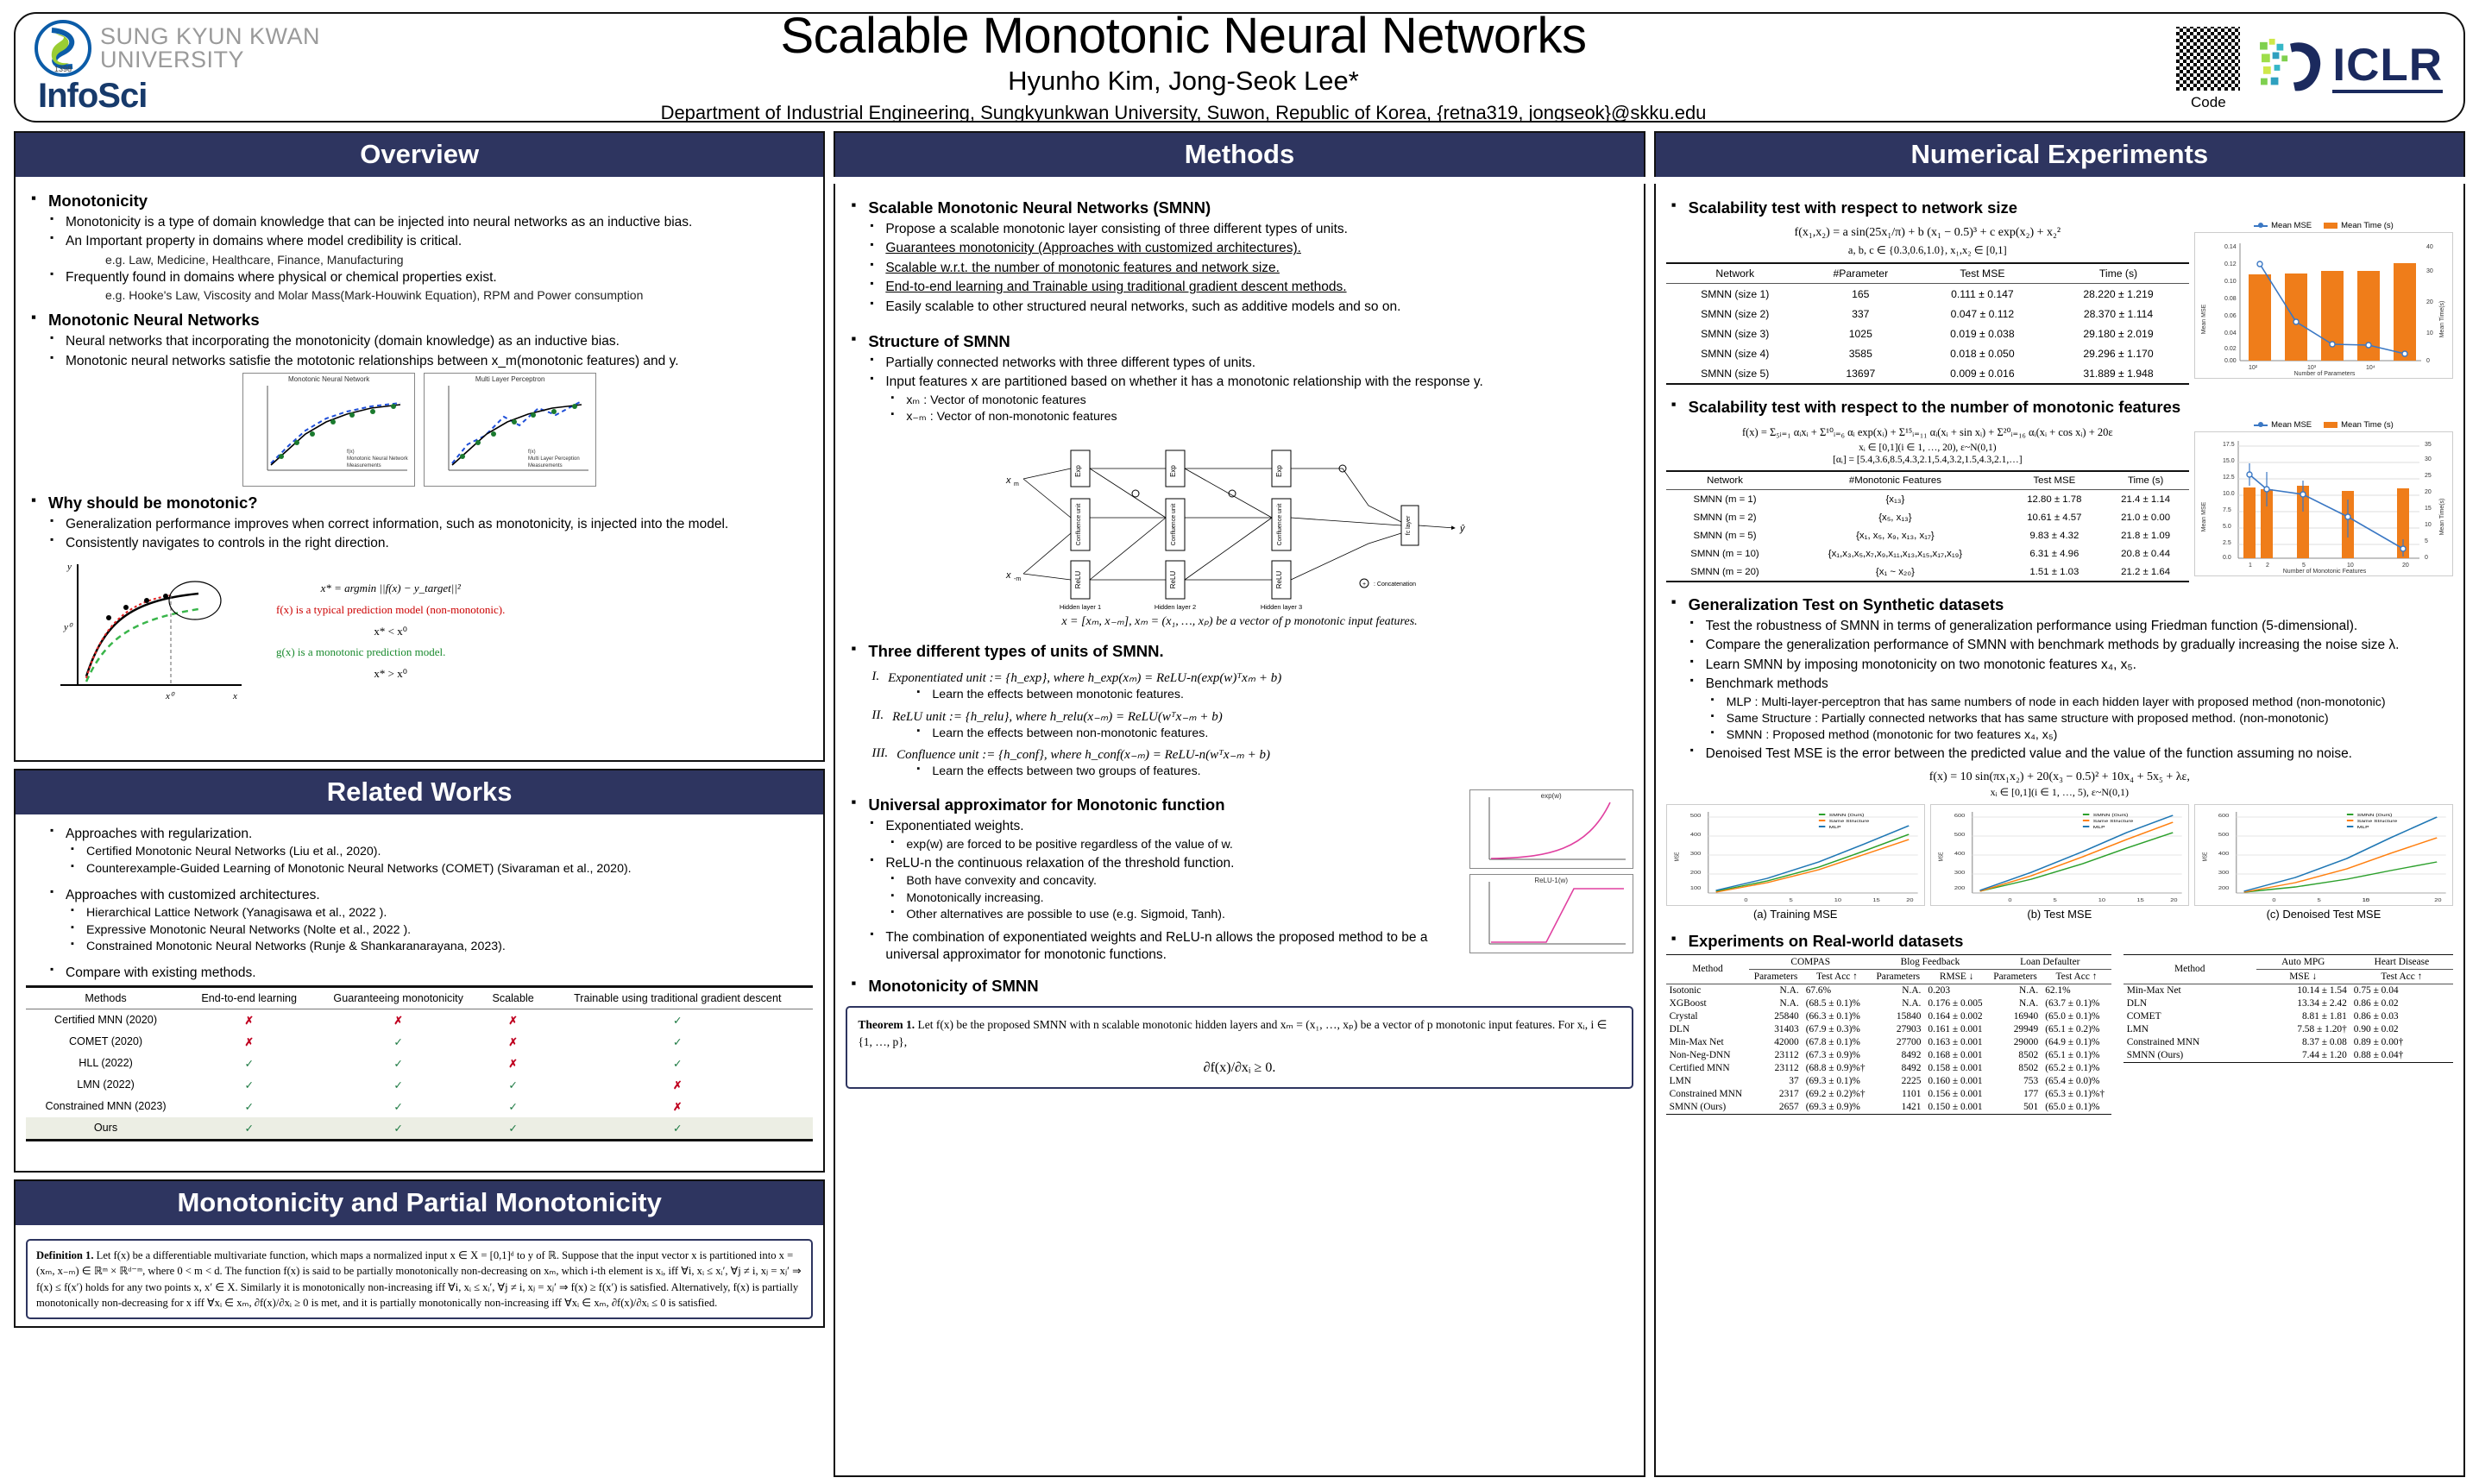 The image size is (2479, 1484). Describe the element at coordinates (2324, 1016) in the screenshot. I see `table-cell: 8.81 ± 1.81` at that location.